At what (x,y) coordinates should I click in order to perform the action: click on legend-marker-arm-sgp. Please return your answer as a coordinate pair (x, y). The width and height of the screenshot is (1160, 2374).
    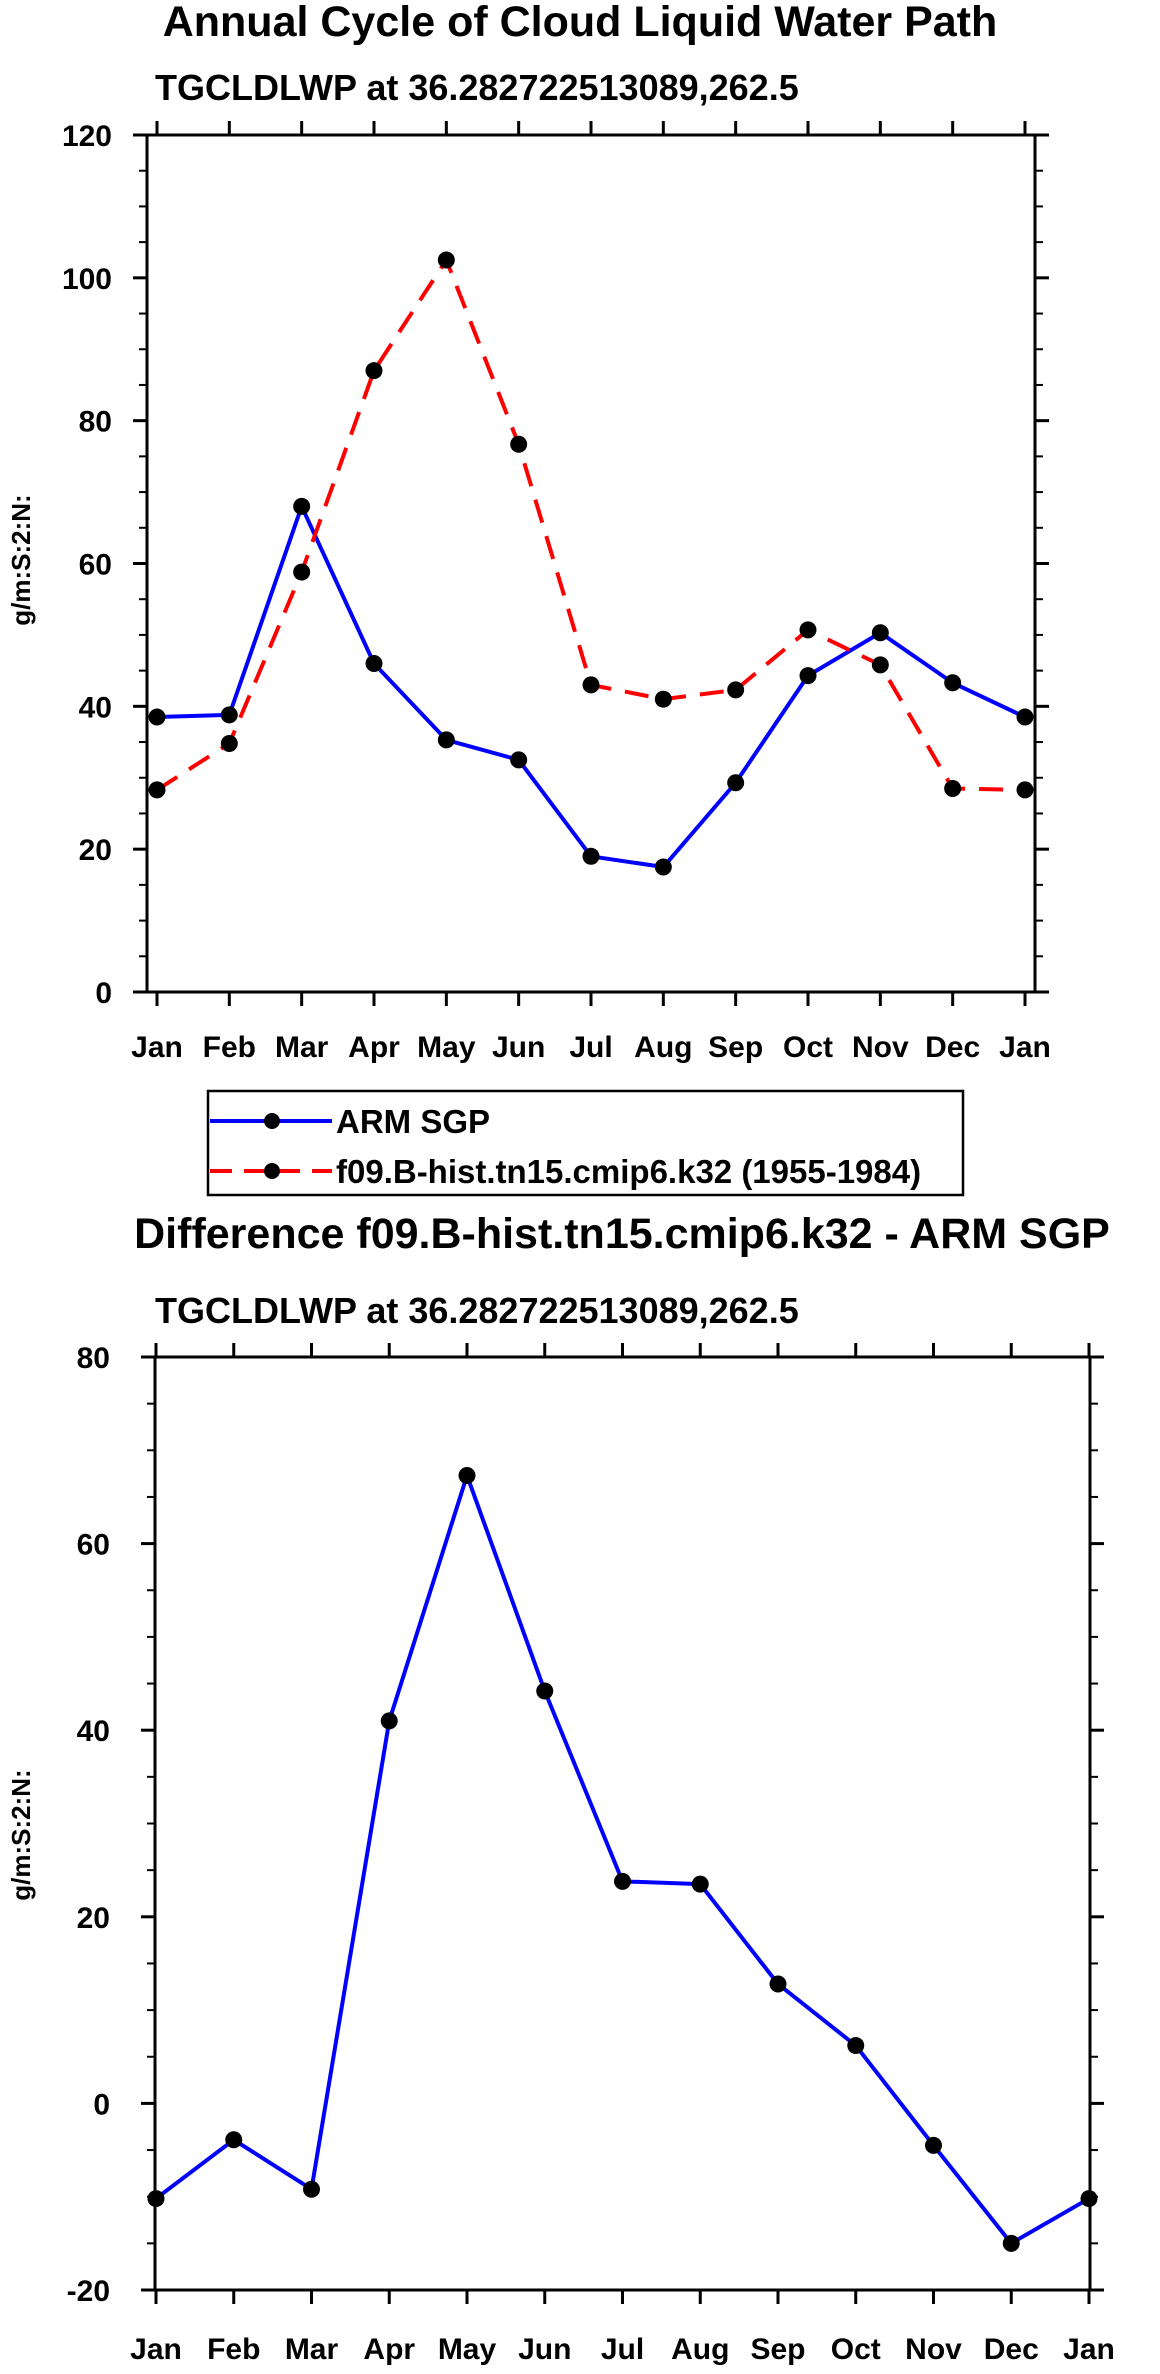
    Looking at the image, I should click on (272, 1121).